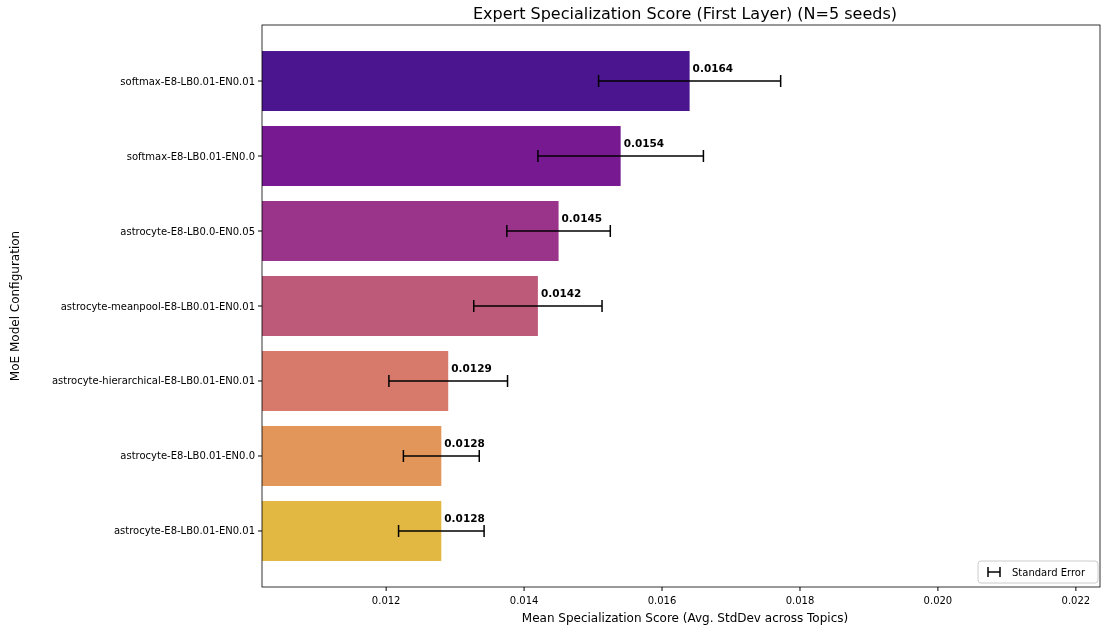 This screenshot has height=627, width=1101. What do you see at coordinates (662, 600) in the screenshot?
I see `x-tick-label: 0.016` at bounding box center [662, 600].